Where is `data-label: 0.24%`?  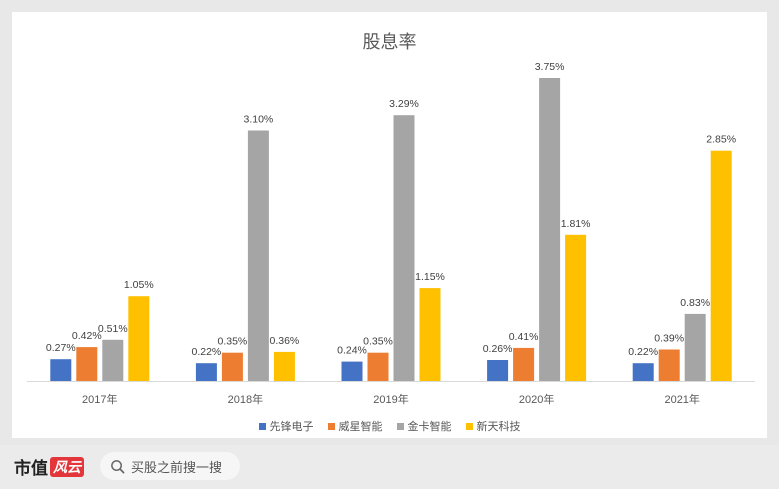
data-label: 0.24% is located at coordinates (352, 351).